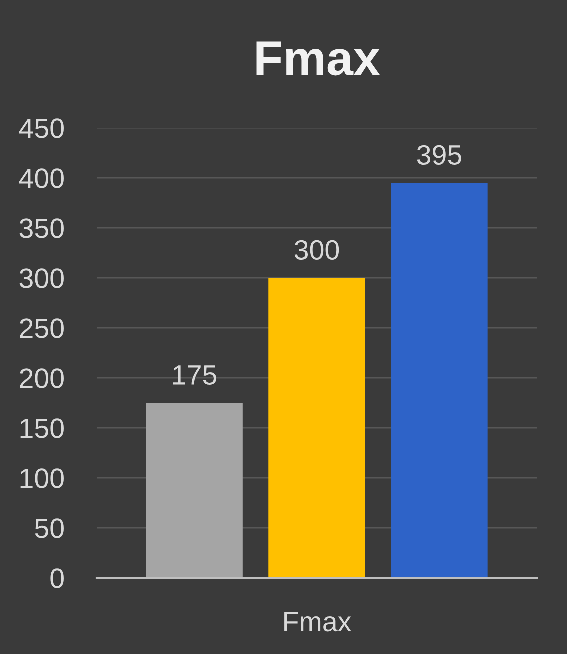 The image size is (567, 654). Describe the element at coordinates (49, 528) in the screenshot. I see `y-tick-label: 50` at that location.